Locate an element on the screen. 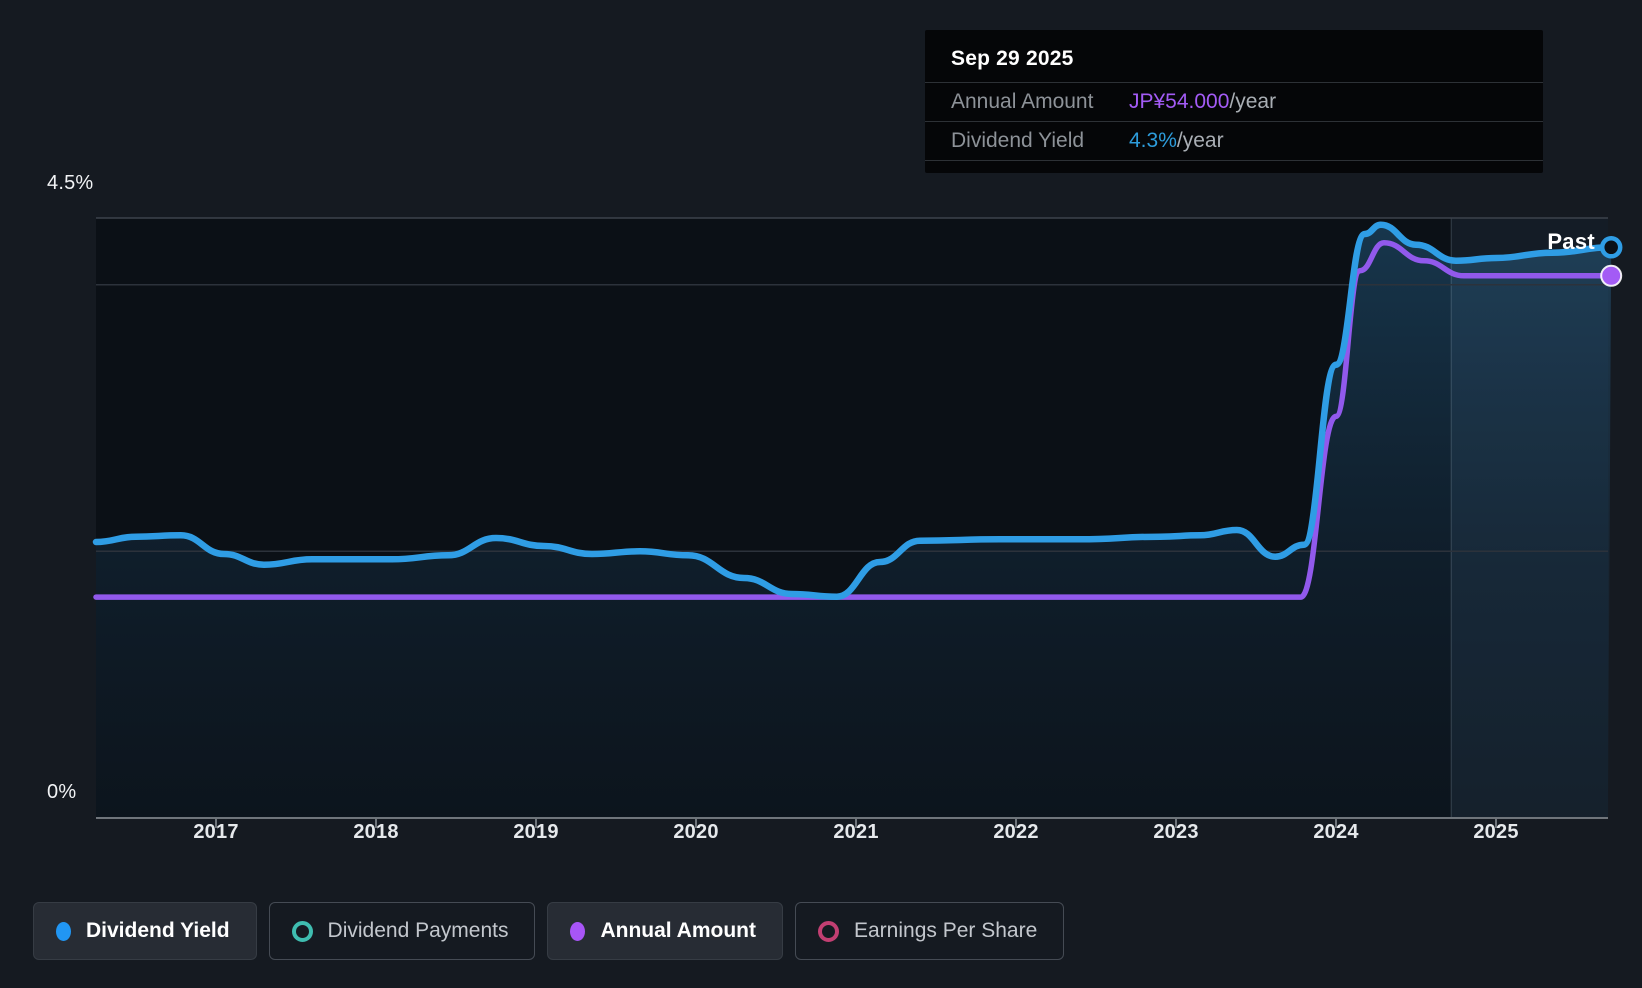 This screenshot has width=1642, height=988. tooltip-row-annual-amount: Annual Amount JP¥54.000/year is located at coordinates (1234, 101).